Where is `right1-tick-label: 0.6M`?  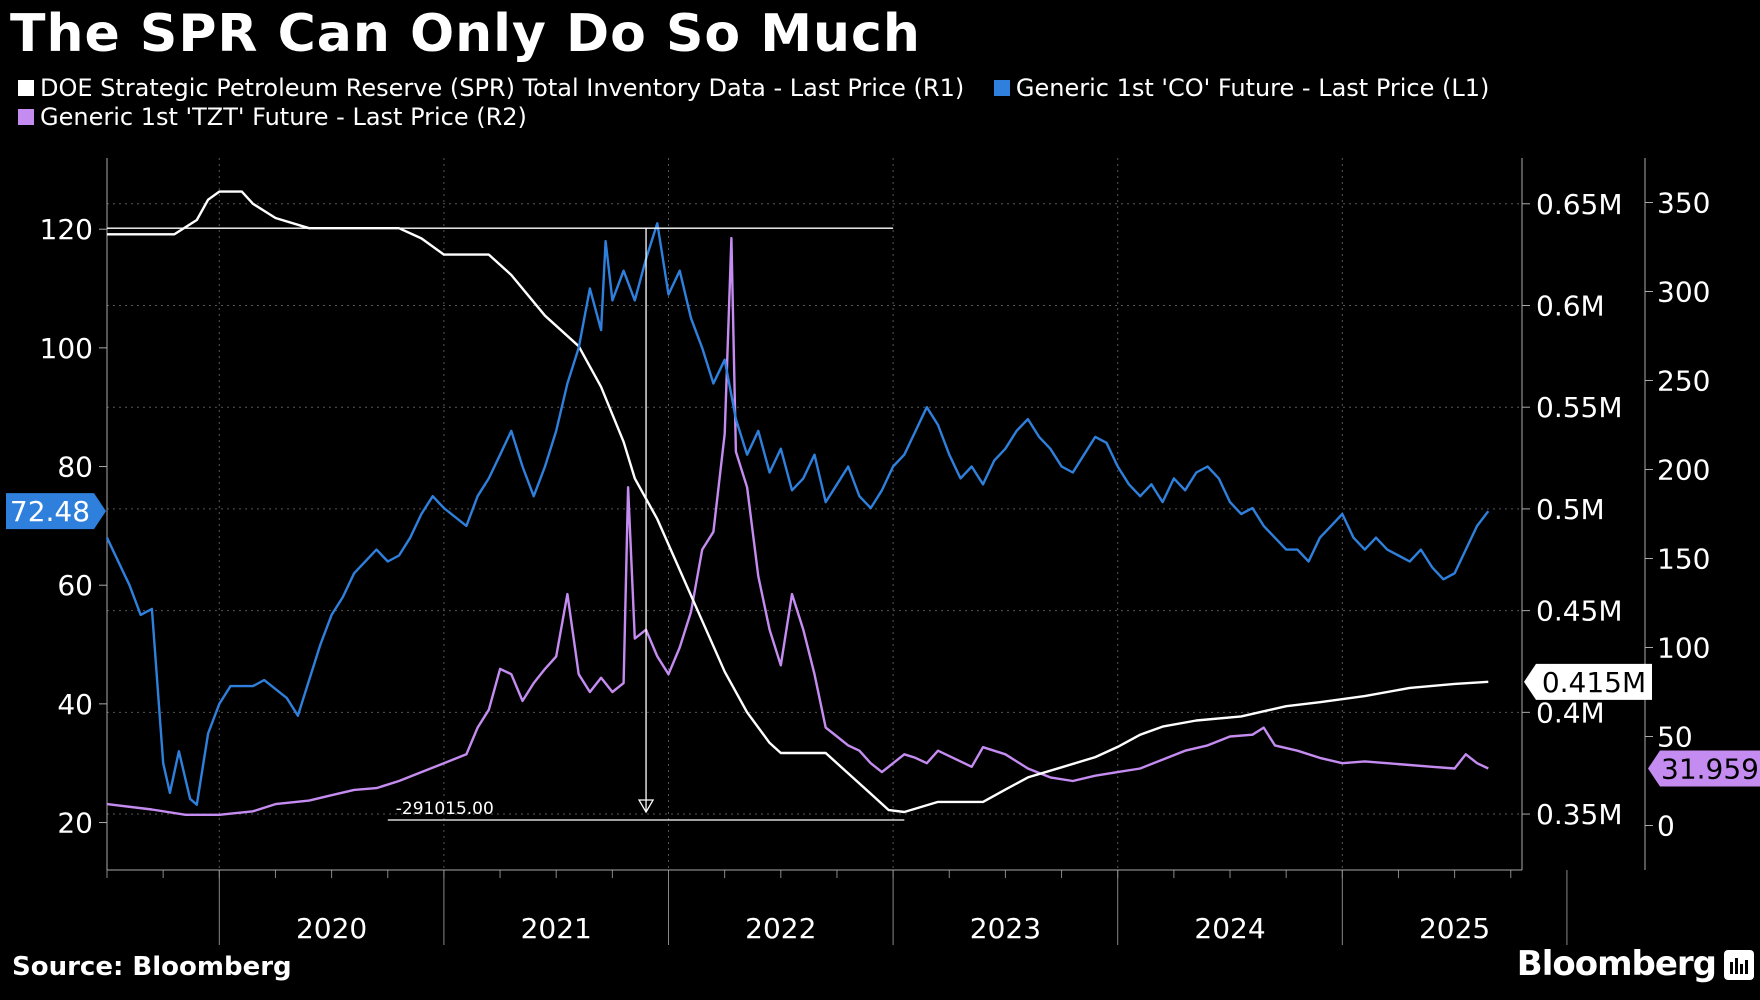 right1-tick-label: 0.6M is located at coordinates (1570, 305).